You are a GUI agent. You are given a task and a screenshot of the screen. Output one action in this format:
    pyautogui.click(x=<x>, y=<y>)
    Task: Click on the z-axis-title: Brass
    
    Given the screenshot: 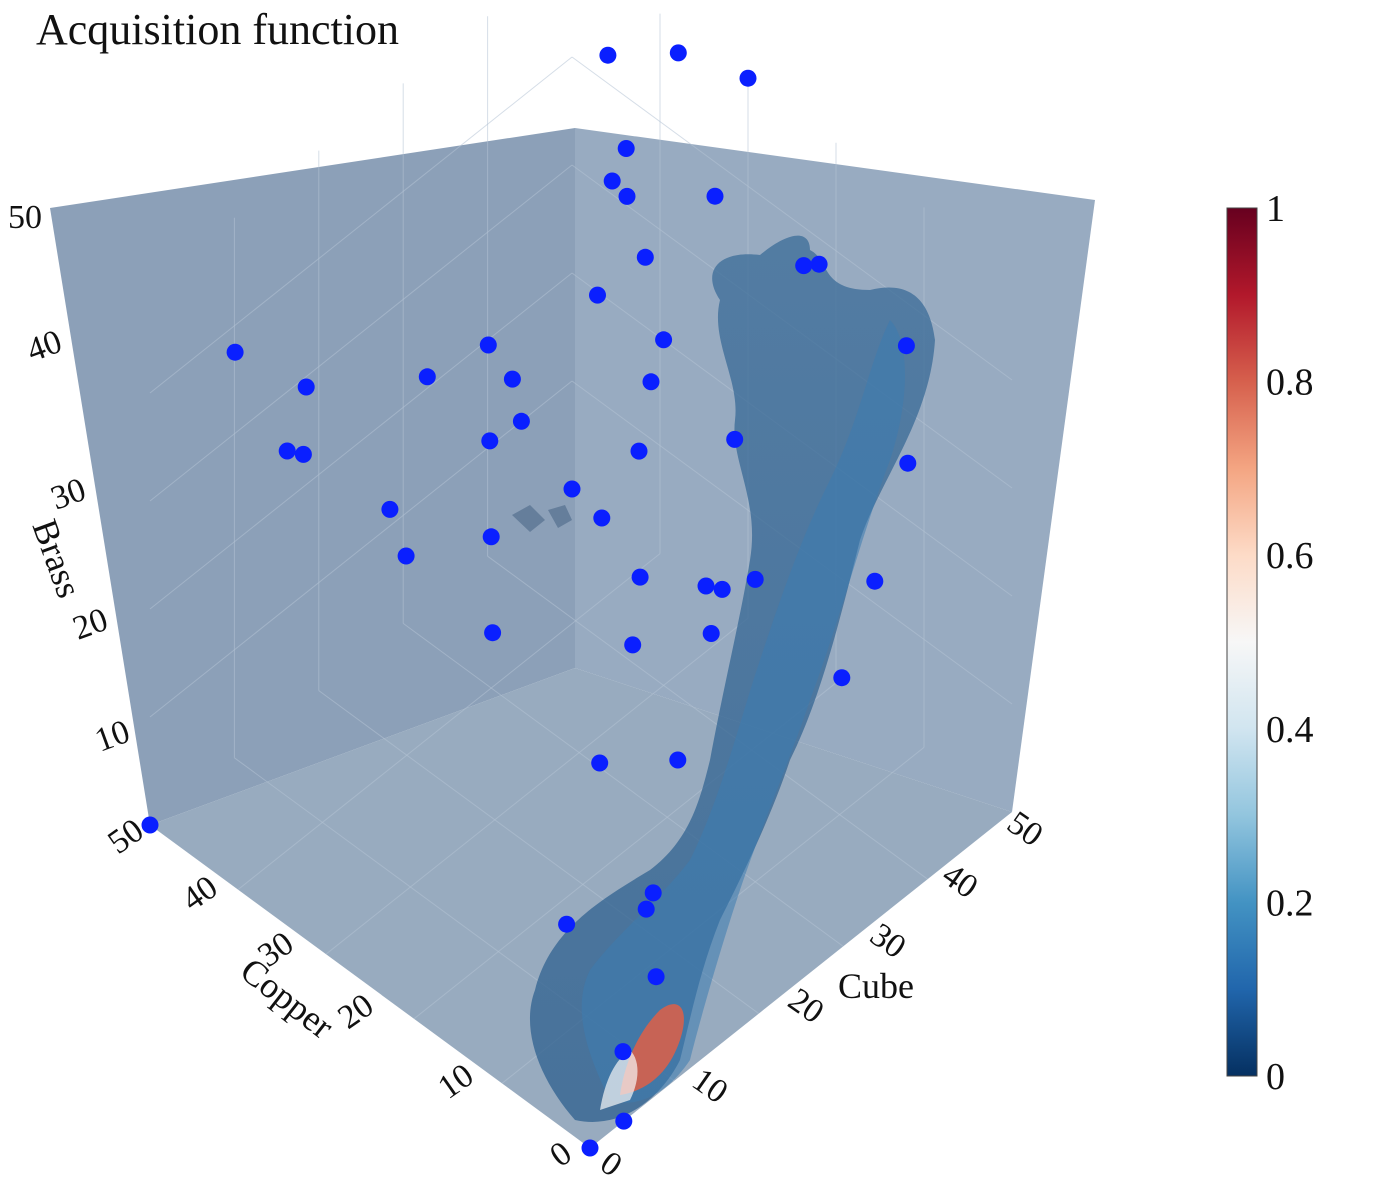 What is the action you would take?
    pyautogui.click(x=56, y=558)
    